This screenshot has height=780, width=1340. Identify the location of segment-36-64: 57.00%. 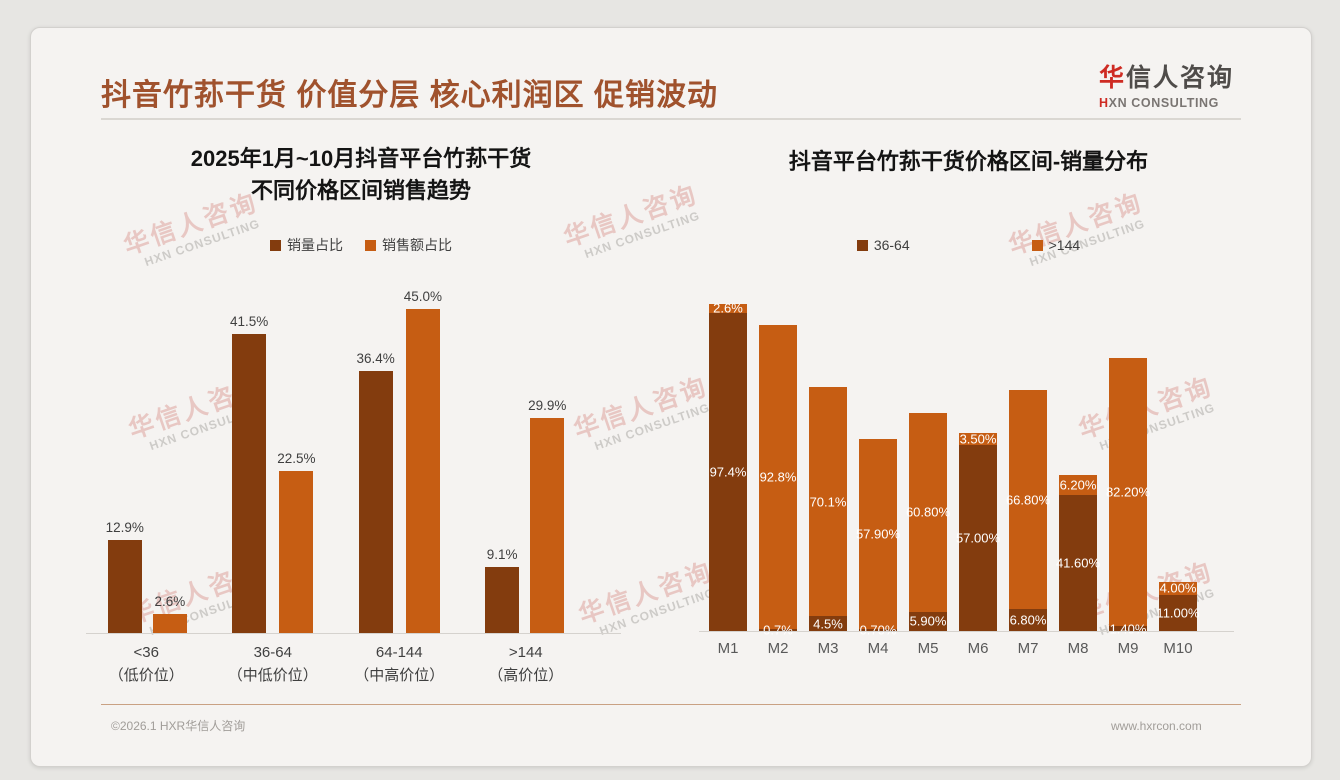
(978, 537).